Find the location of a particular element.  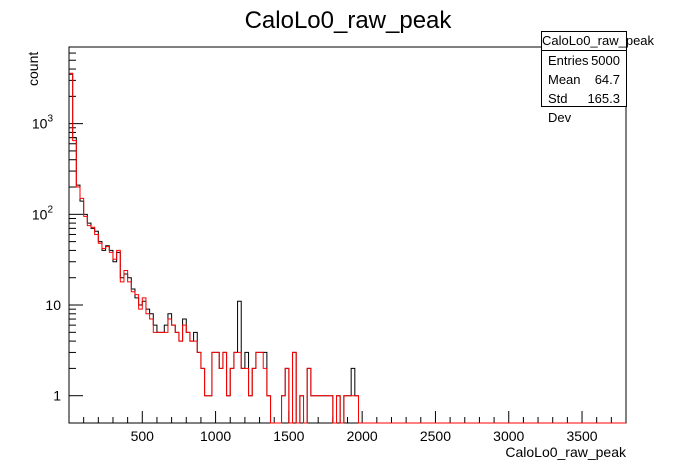

chart-title: CaloLo0_raw_peak is located at coordinates (349, 20).